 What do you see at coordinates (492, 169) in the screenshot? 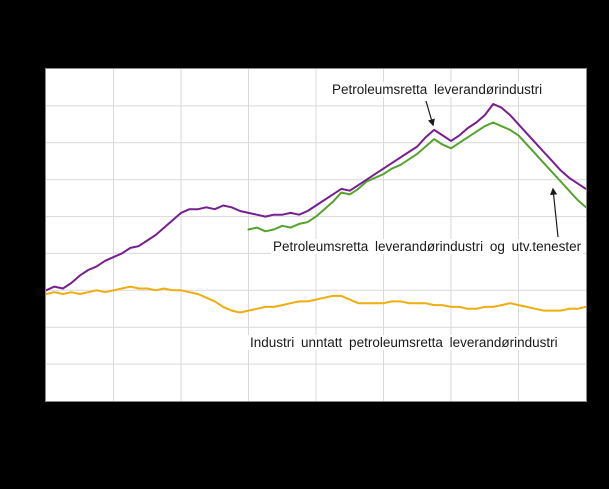
I see `annotation-arrows` at bounding box center [492, 169].